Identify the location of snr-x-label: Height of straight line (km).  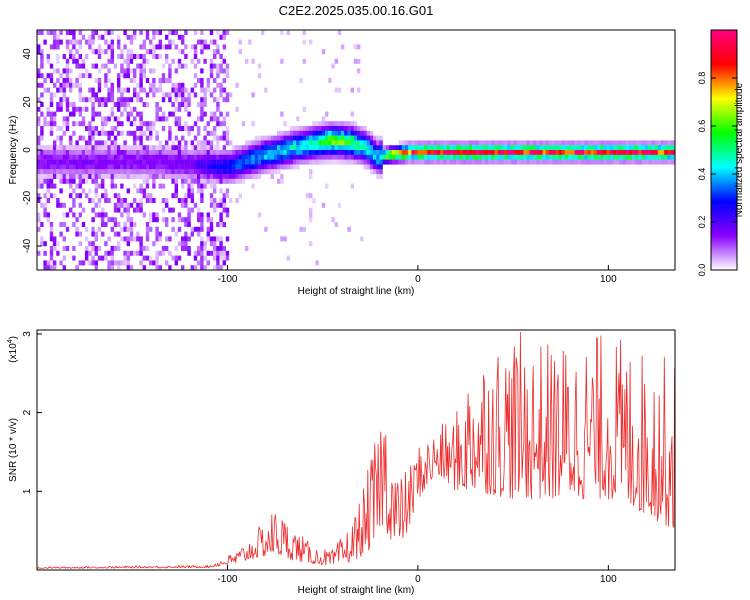
(356, 590).